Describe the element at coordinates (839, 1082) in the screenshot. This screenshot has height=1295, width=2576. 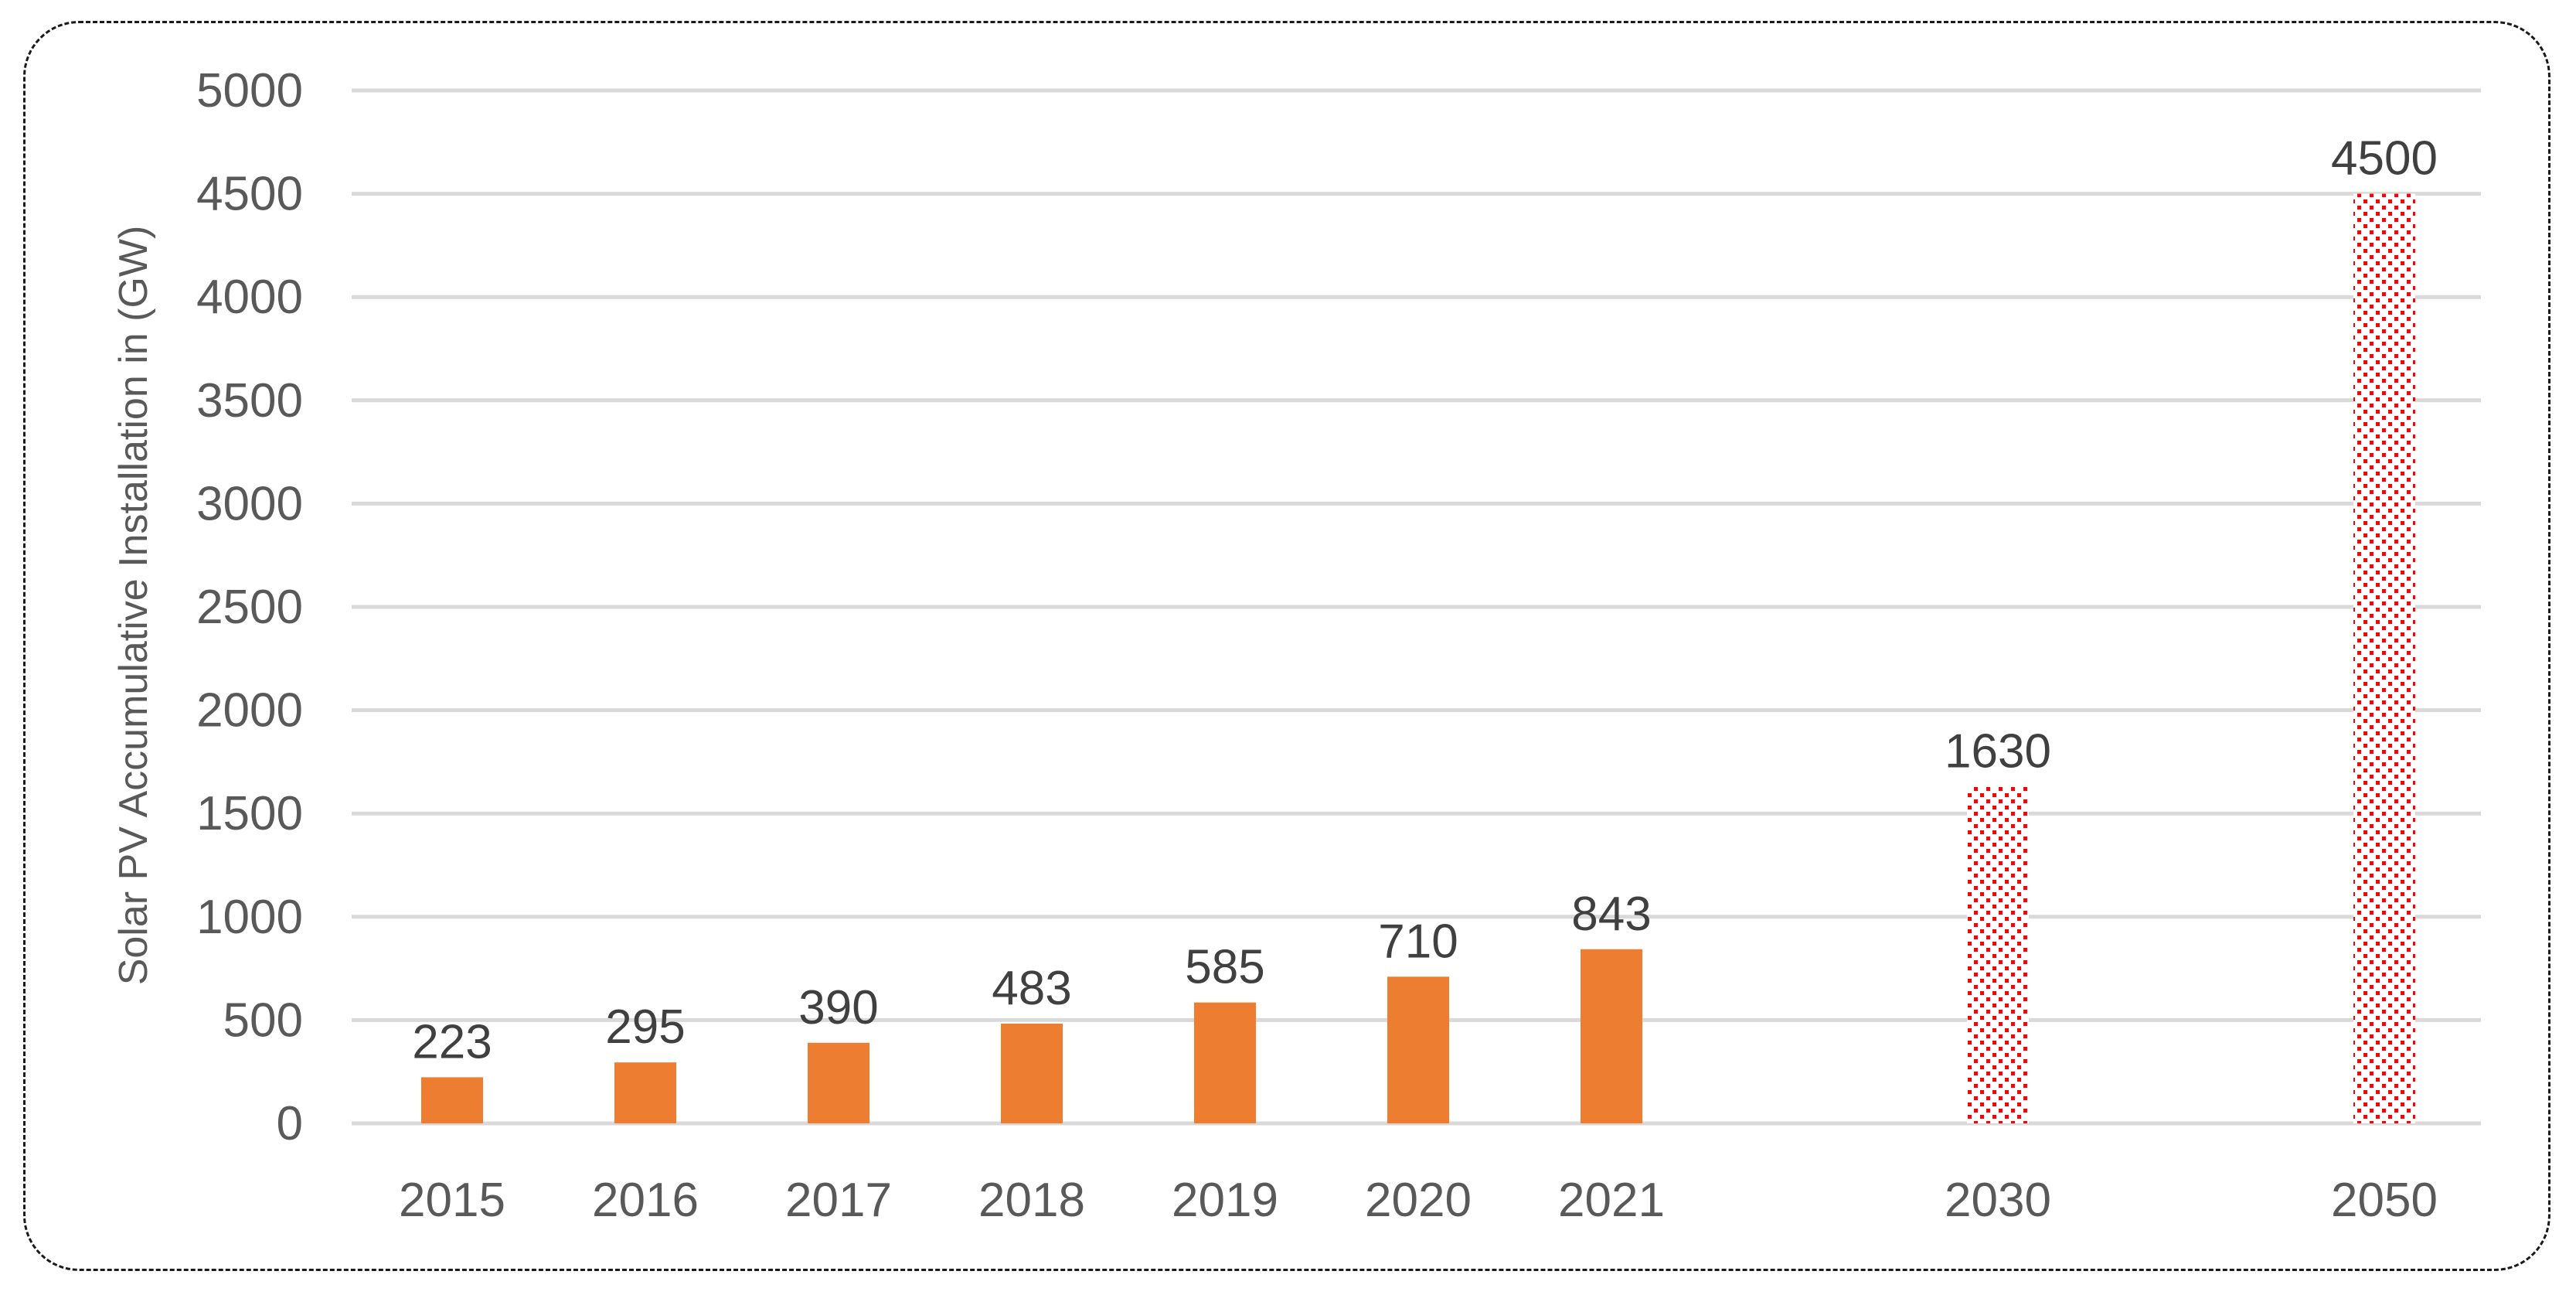
I see `bar-2017` at that location.